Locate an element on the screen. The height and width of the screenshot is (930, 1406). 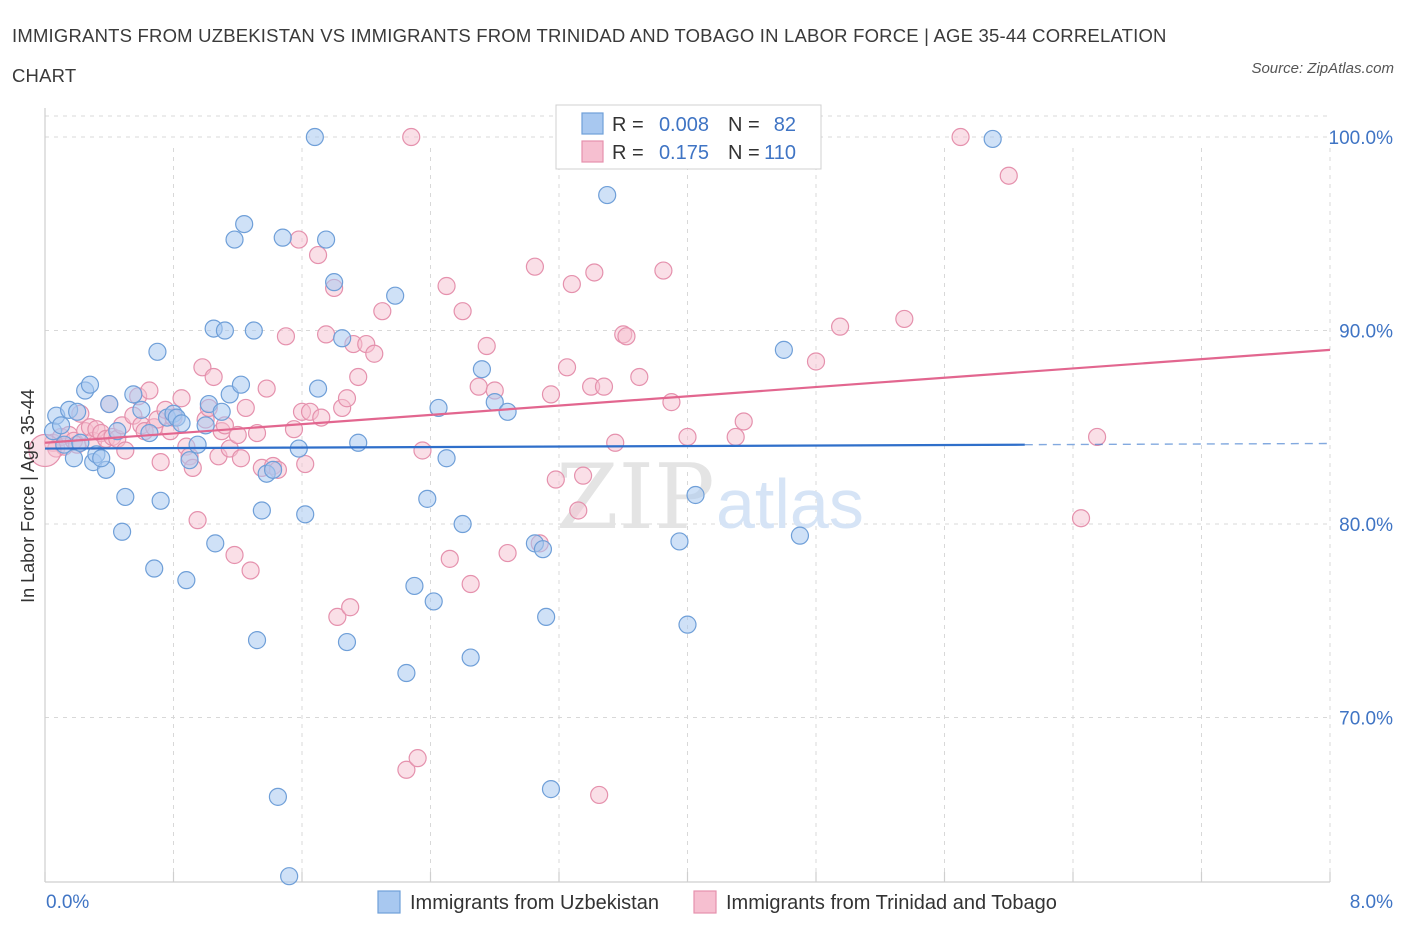
legend-trinidad-label: Immigrants from Trinidad and Tobago is located at coordinates (891, 903).